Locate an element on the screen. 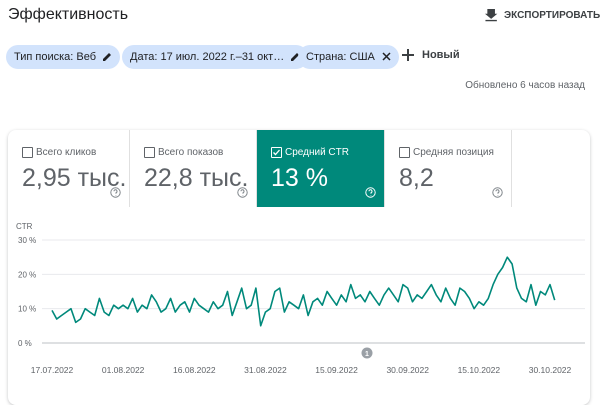 The width and height of the screenshot is (600, 405). new-filter-button: Новый is located at coordinates (431, 55).